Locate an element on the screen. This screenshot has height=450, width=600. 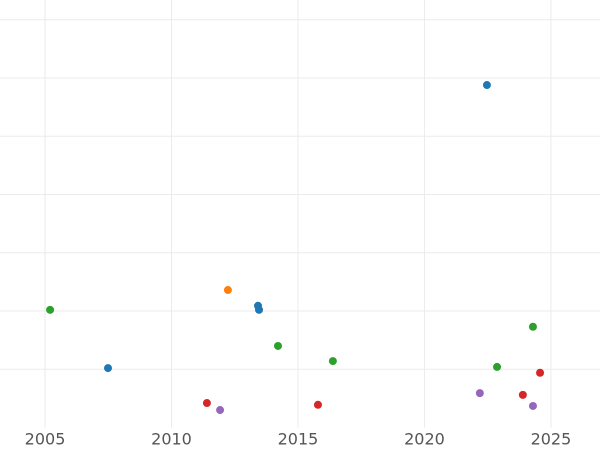
x-tick-label: 2025 is located at coordinates (551, 439).